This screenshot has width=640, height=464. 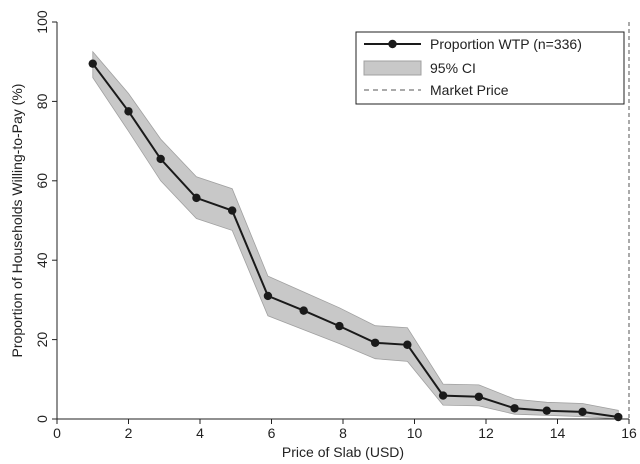 I want to click on y-tick-label: 60, so click(x=42, y=181).